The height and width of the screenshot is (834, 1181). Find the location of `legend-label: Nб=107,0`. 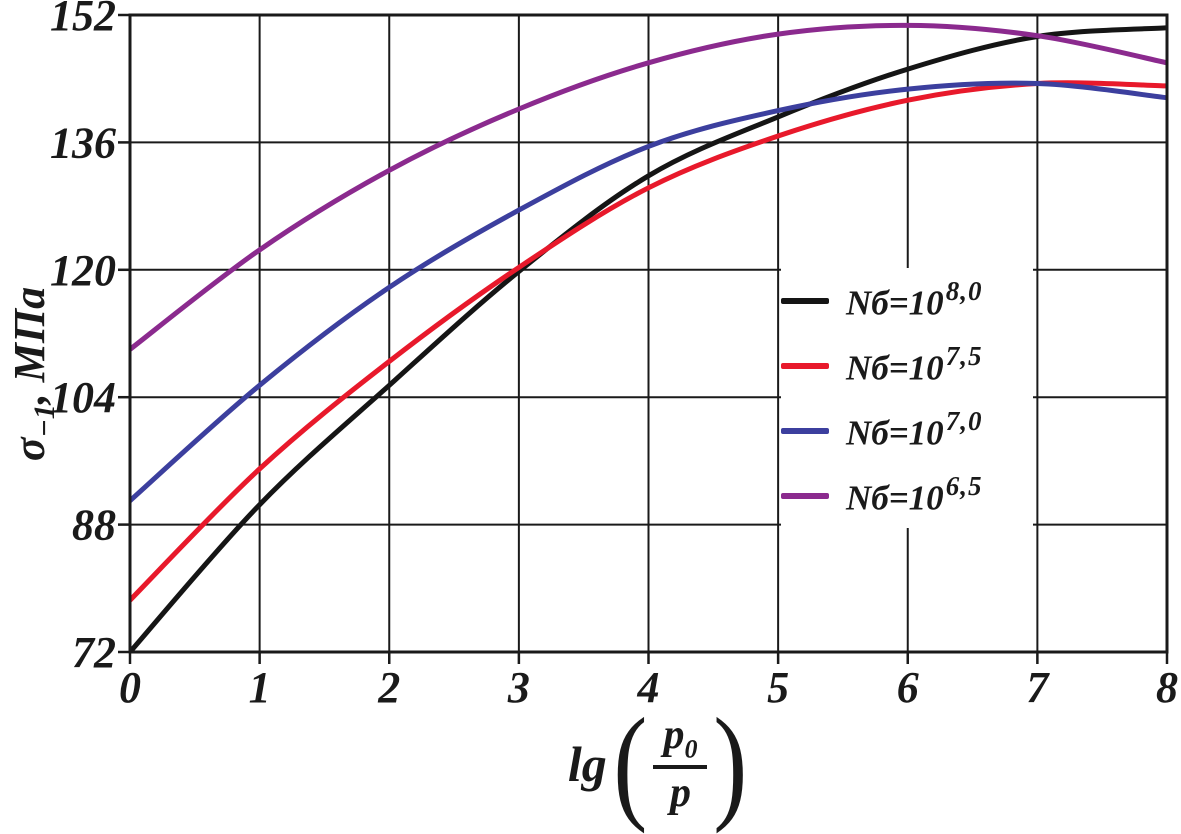

legend-label: Nб=107,0 is located at coordinates (914, 429).